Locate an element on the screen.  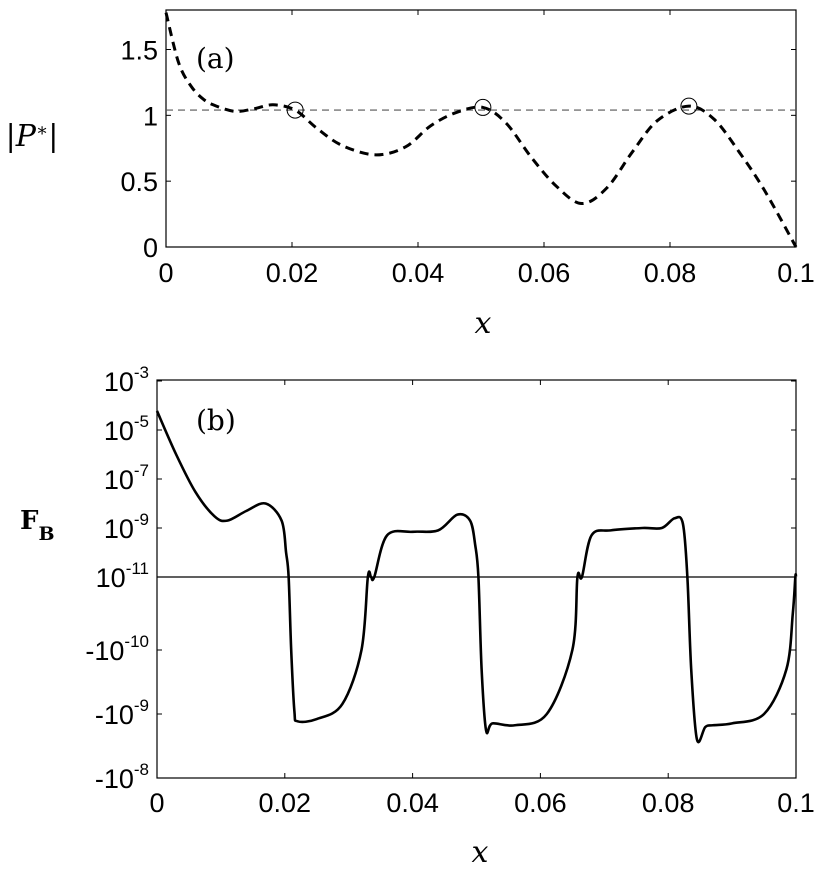
y-tick-label: 10⁻⁵ is located at coordinates (126, 429).